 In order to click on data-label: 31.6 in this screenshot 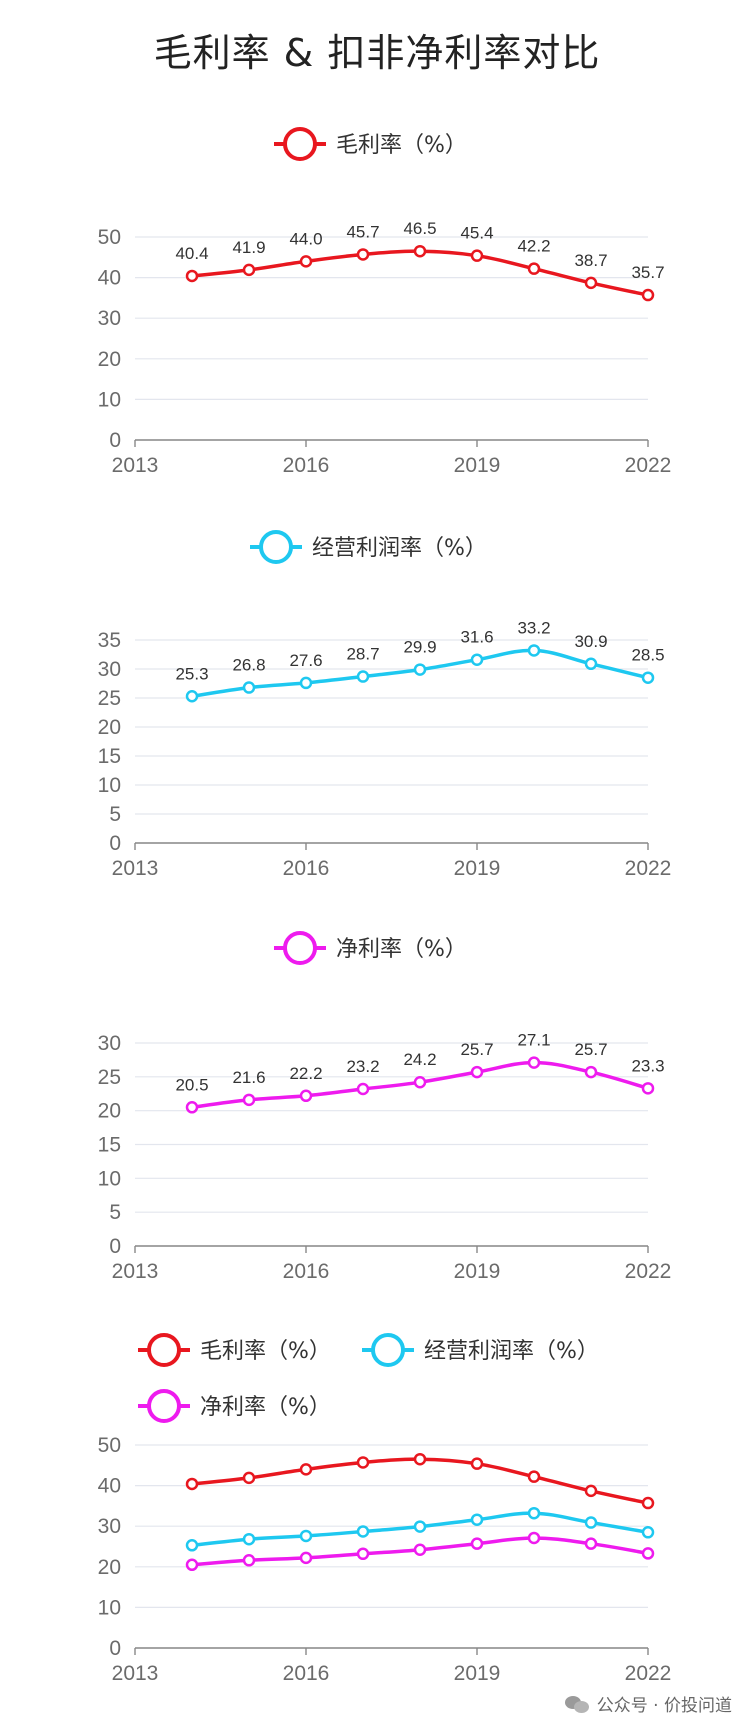, I will do `click(476, 637)`.